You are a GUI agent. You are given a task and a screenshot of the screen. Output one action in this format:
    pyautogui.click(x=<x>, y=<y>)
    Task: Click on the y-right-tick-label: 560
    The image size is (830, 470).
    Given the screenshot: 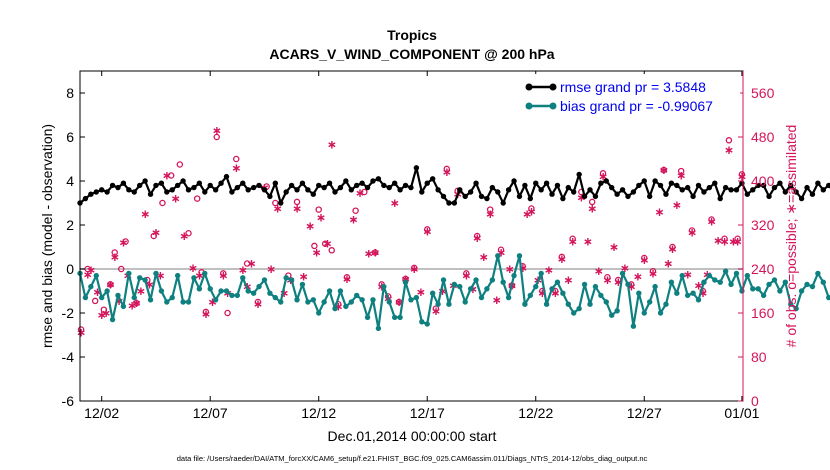 What is the action you would take?
    pyautogui.click(x=763, y=93)
    